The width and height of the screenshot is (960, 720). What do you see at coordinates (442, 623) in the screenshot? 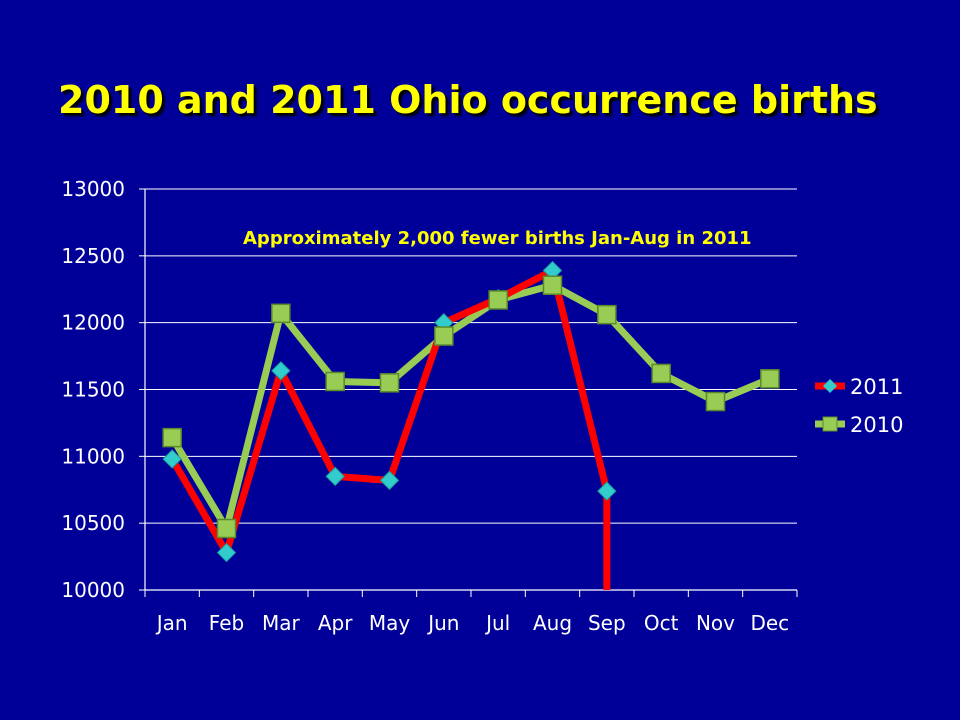
I see `x-tick-label: Jun` at bounding box center [442, 623].